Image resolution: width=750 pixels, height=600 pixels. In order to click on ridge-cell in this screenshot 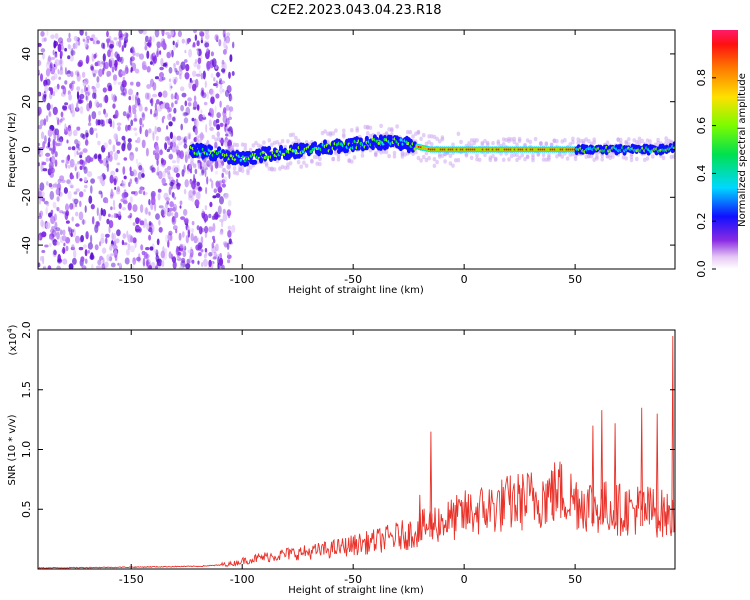, I will do `click(347, 150)`.